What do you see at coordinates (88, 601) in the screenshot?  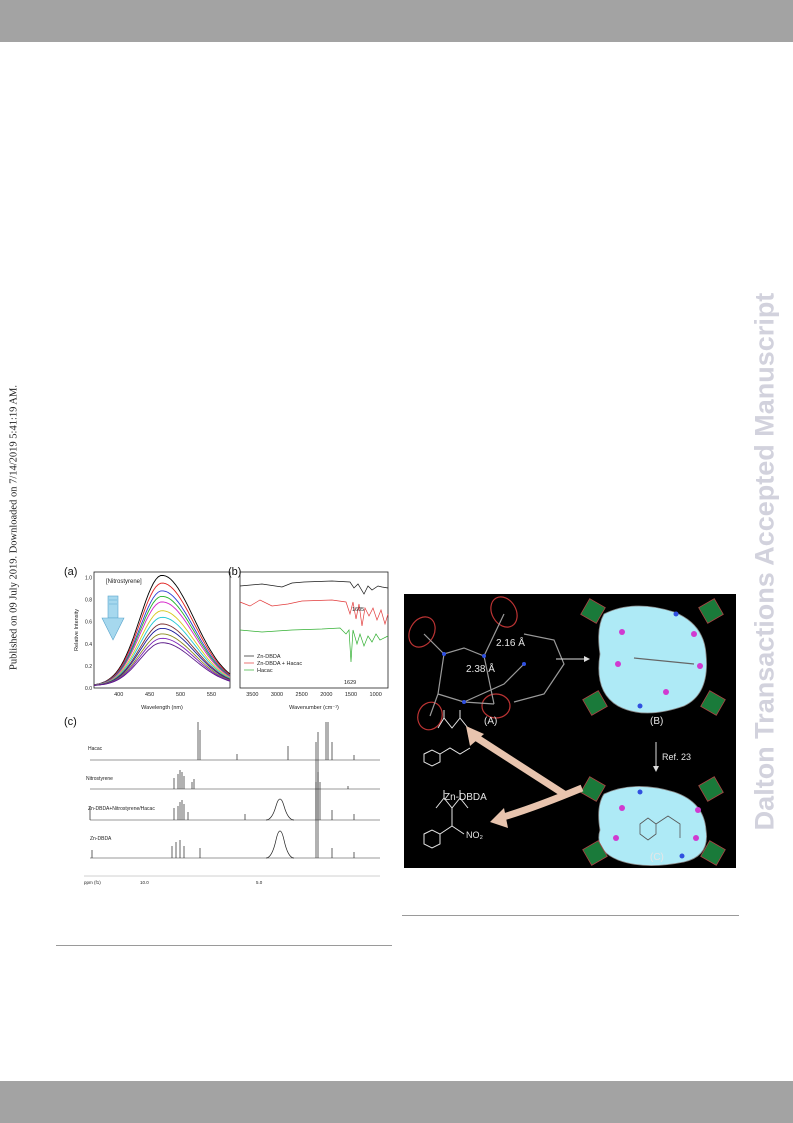 I see `panel-a-ytick: 0.8` at bounding box center [88, 601].